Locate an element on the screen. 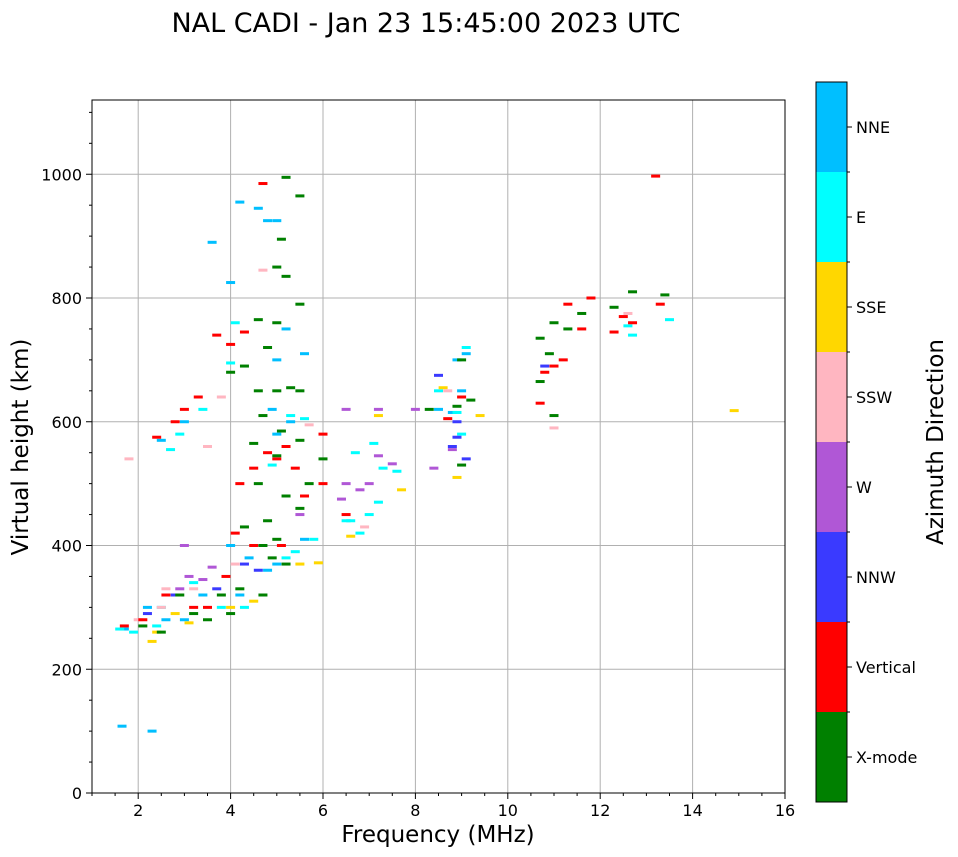 This screenshot has width=958, height=857. colorbar-label: W is located at coordinates (864, 487).